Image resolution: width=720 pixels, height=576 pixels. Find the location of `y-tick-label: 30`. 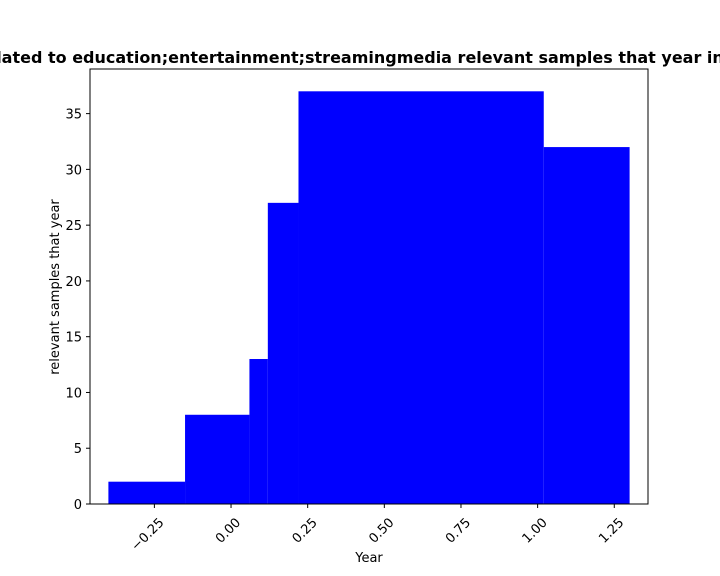

y-tick-label: 30 is located at coordinates (73, 170).